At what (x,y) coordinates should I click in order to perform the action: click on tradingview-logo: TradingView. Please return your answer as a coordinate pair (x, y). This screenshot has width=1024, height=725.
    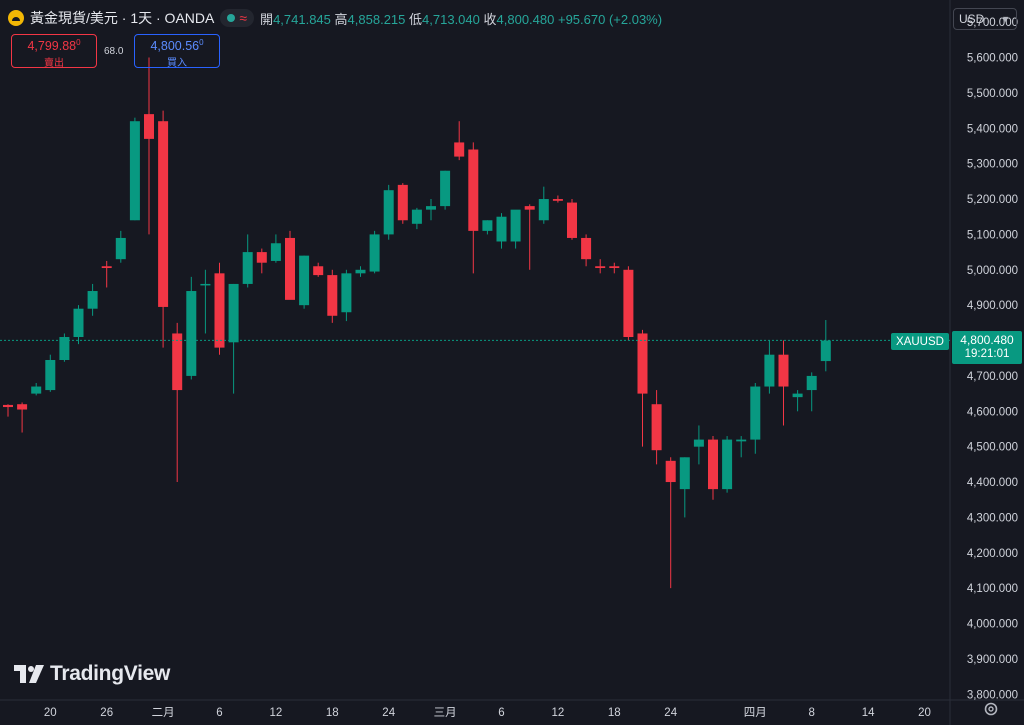
    Looking at the image, I should click on (92, 674).